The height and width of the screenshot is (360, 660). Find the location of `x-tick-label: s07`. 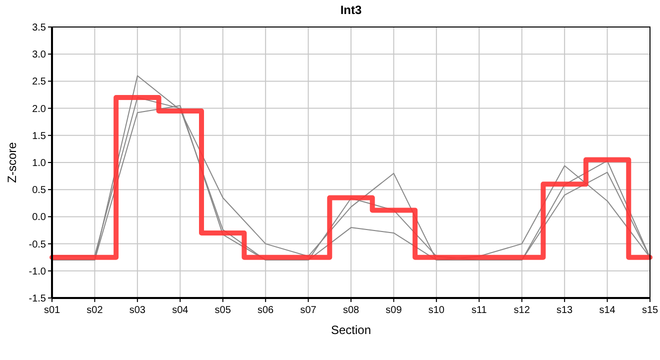

x-tick-label: s07 is located at coordinates (308, 310).